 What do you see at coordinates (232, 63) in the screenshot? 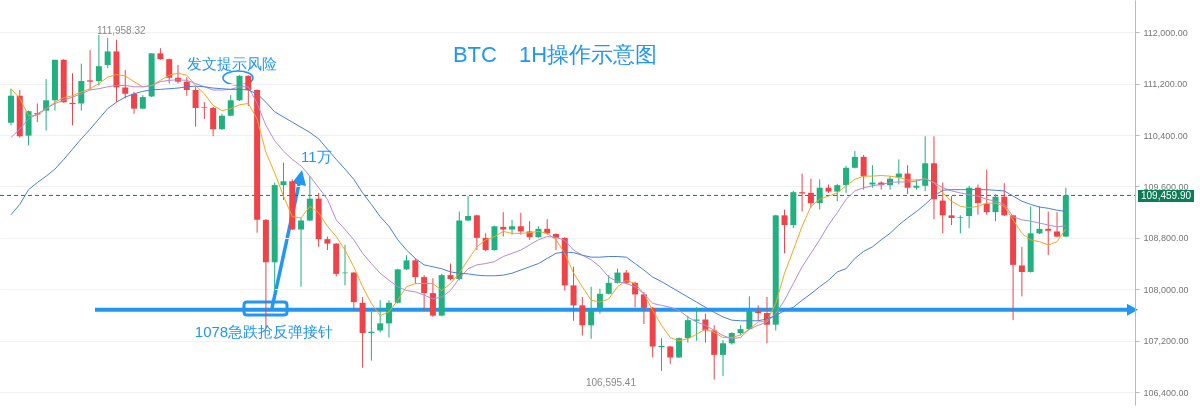
I see `annotation: 发文提示风险` at bounding box center [232, 63].